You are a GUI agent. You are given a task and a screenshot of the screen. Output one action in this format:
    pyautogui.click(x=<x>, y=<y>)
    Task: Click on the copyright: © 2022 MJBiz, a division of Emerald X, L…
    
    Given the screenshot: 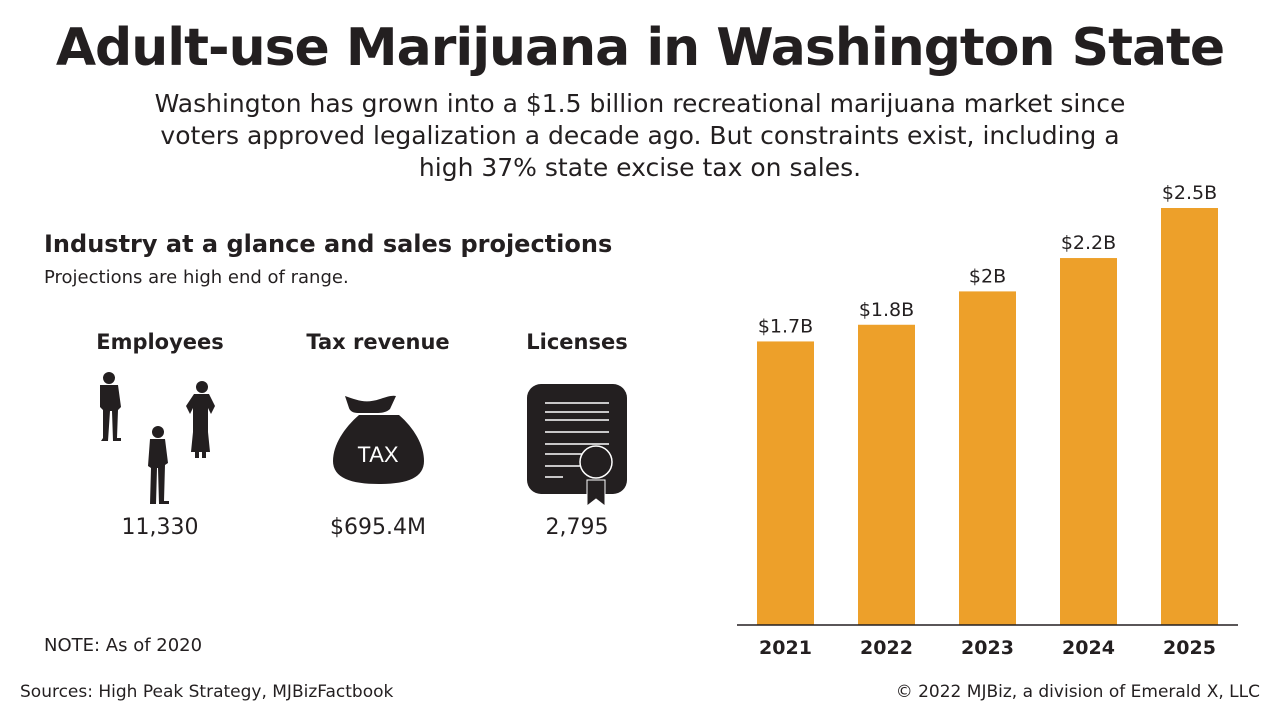 What is the action you would take?
    pyautogui.click(x=1077, y=692)
    